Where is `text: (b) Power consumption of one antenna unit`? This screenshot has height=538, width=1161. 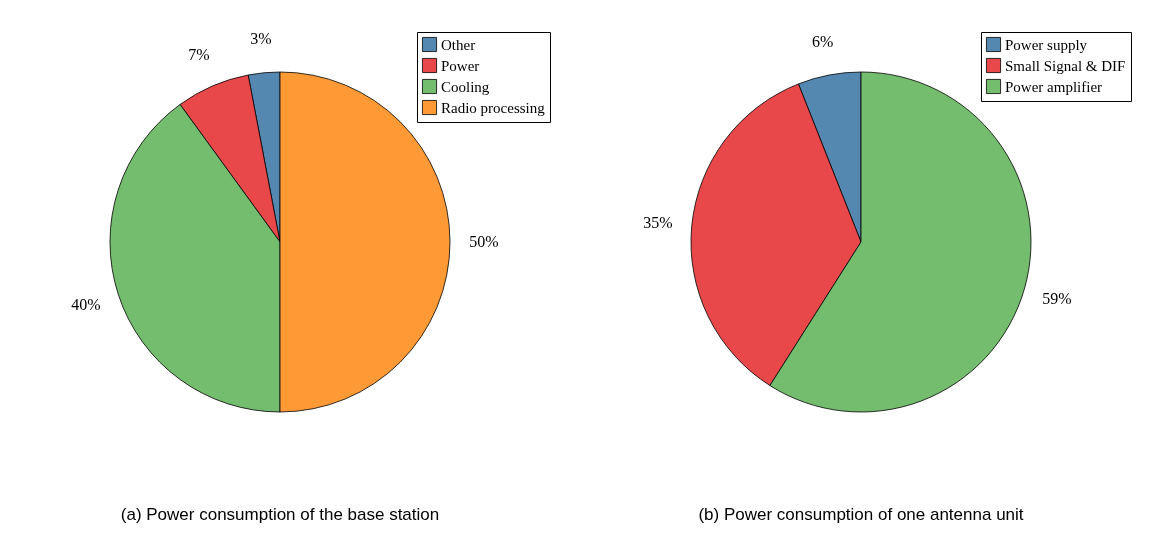
text: (b) Power consumption of one antenna unit is located at coordinates (861, 514).